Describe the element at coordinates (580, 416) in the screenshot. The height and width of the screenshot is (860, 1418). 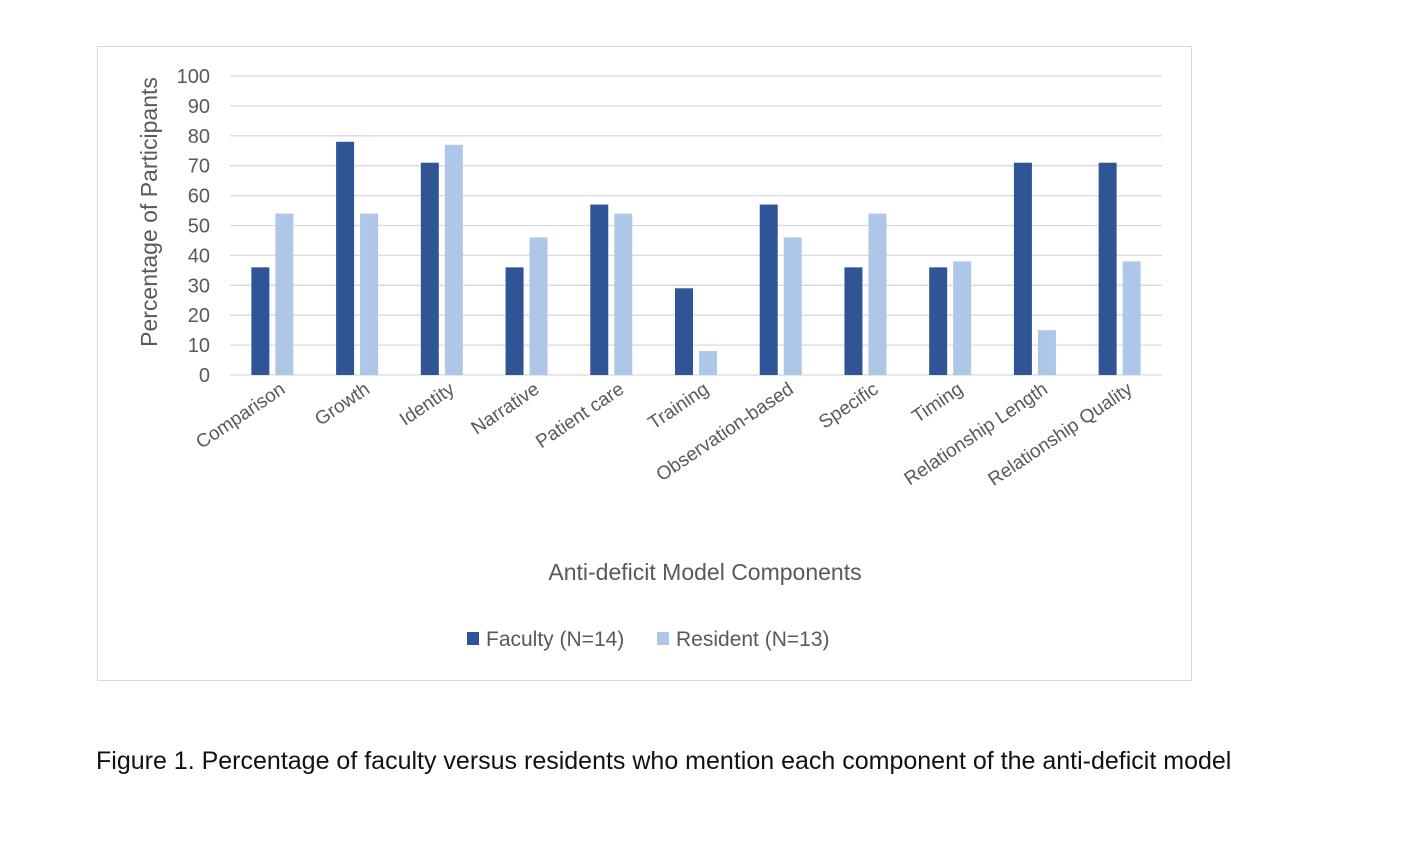
I see `x-tick-label: Patient care` at that location.